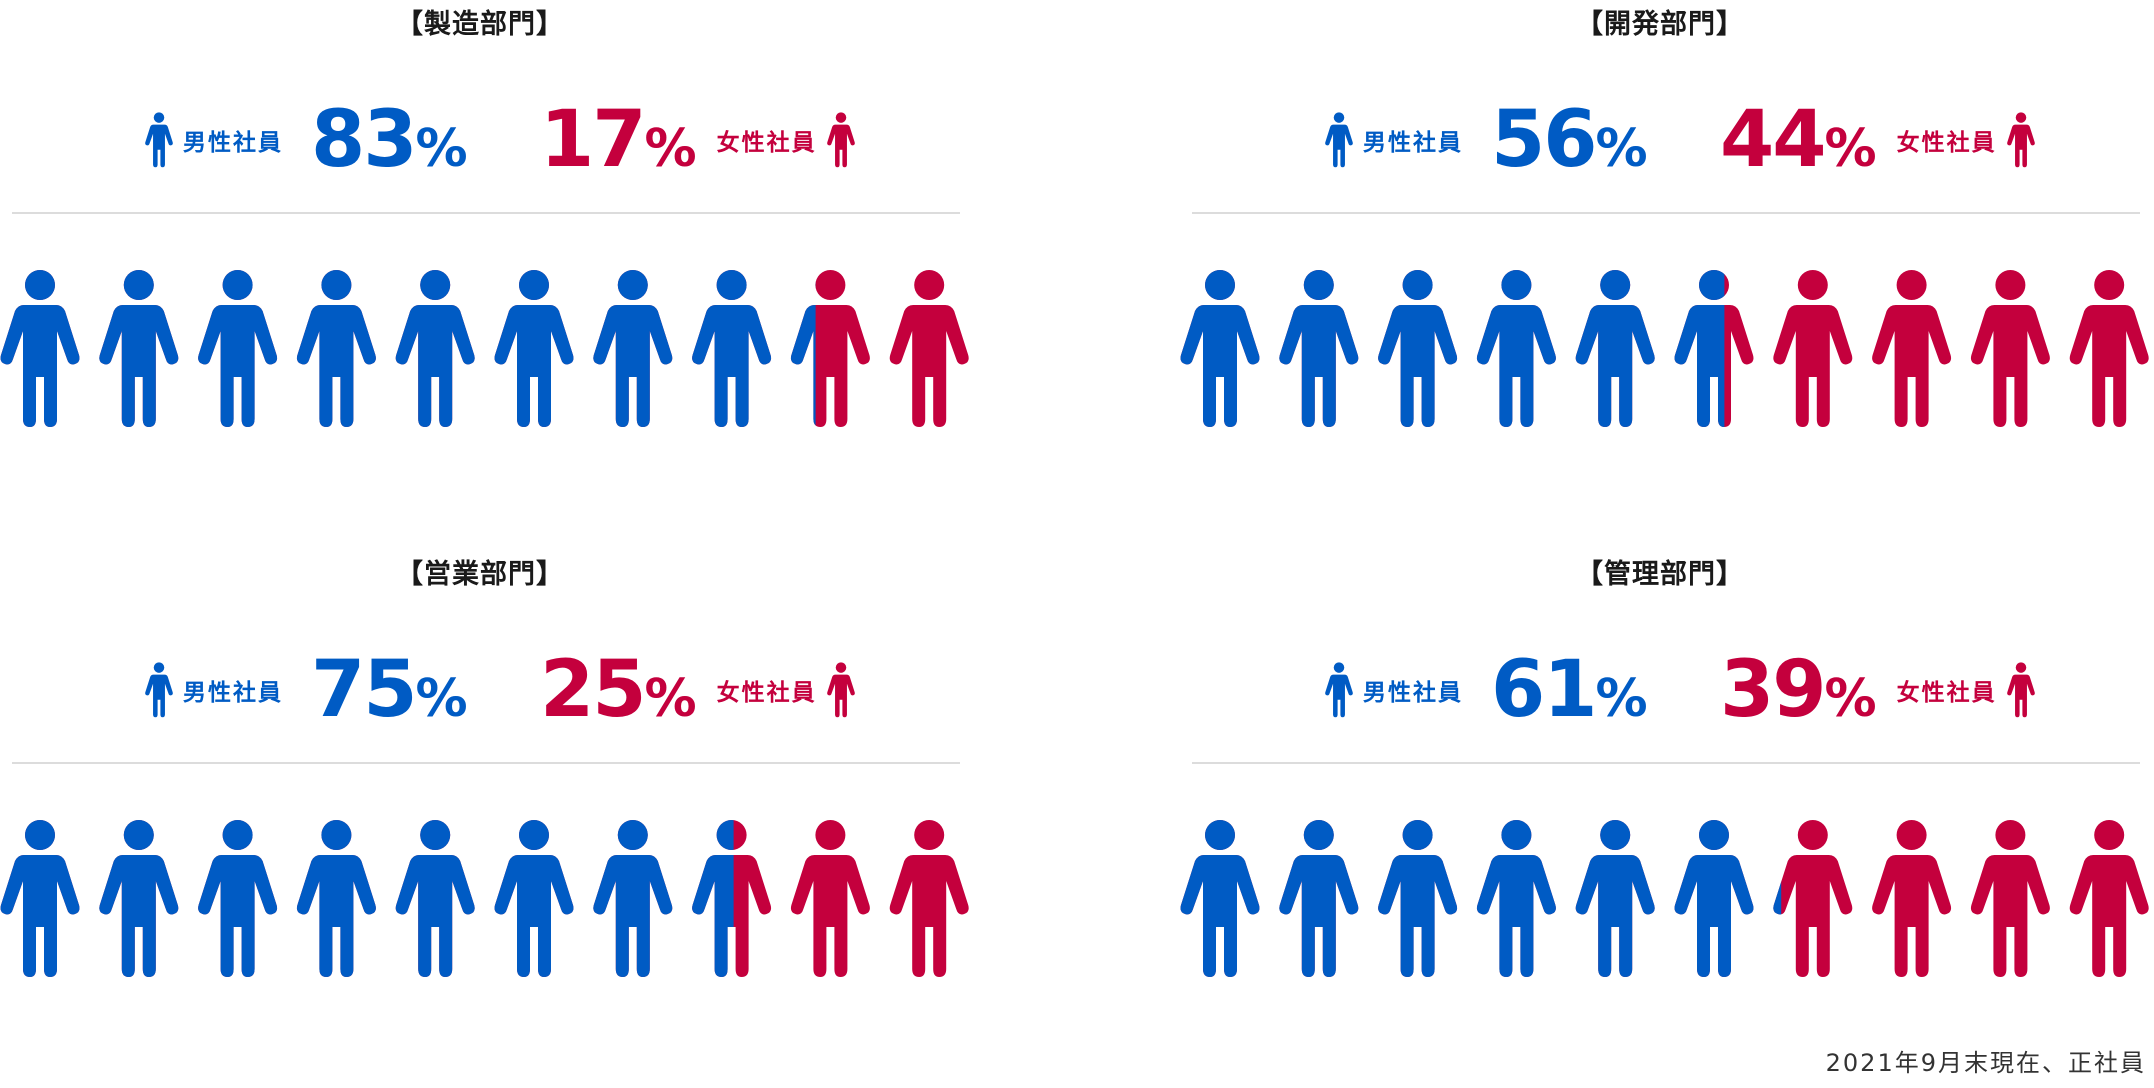  What do you see at coordinates (306, 140) in the screenshot?
I see `male-stat: 男性社員 83%` at bounding box center [306, 140].